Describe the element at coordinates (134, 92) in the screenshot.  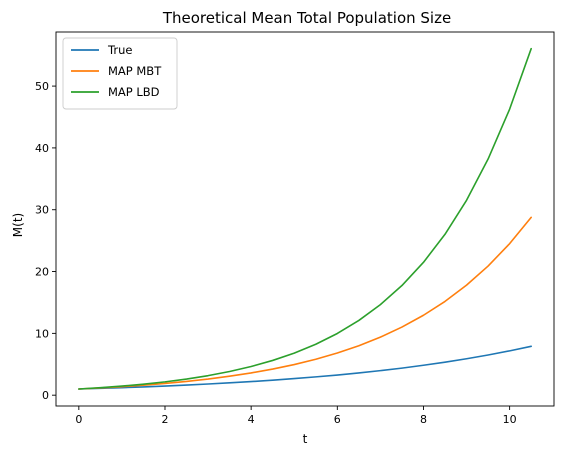
I see `legend-label-2: MAP LBD` at that location.